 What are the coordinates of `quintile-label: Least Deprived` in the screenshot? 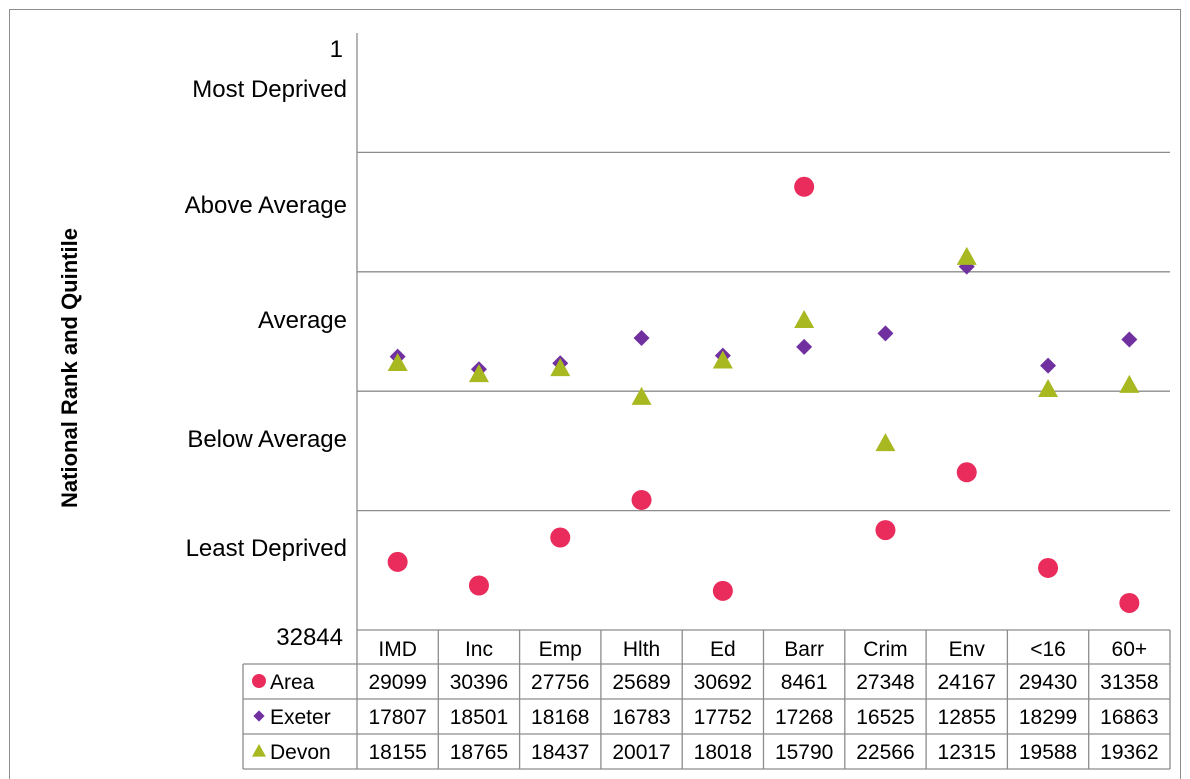 It's located at (266, 548).